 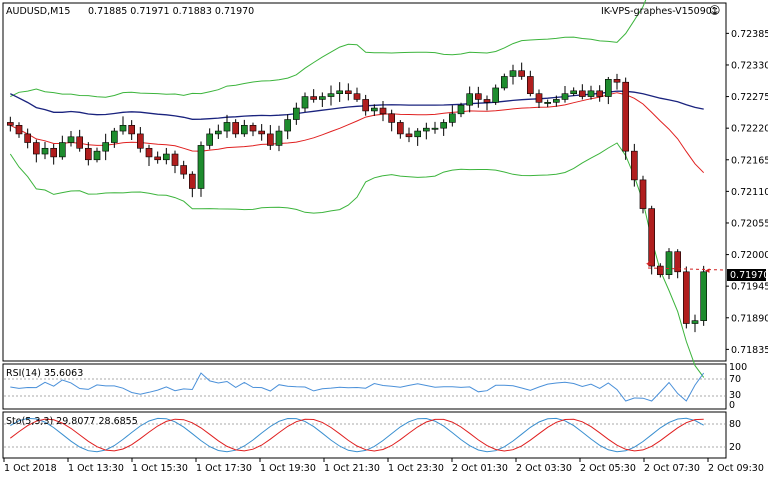 What do you see at coordinates (732, 405) in the screenshot?
I see `rsi-level-0: 0` at bounding box center [732, 405].